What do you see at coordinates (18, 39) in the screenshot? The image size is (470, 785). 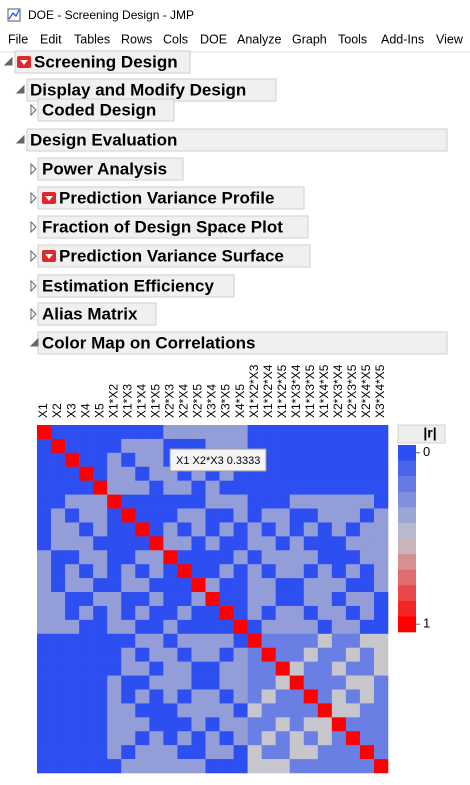 I see `menu-item: File` at bounding box center [18, 39].